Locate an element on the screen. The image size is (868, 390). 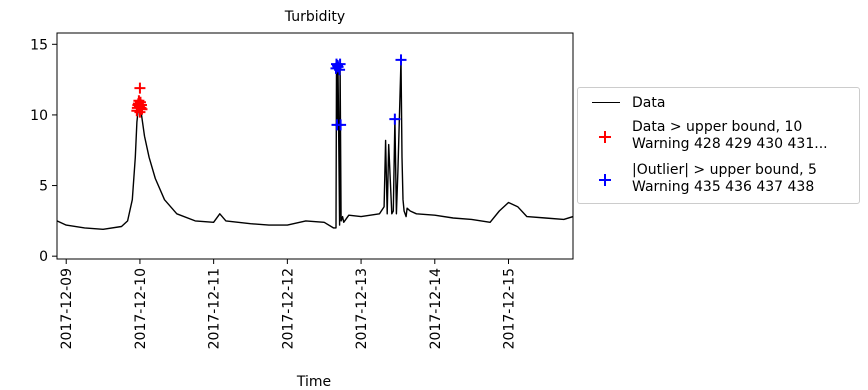
legend-label-outlier-warning: Warning 435 436 437 438 is located at coordinates (723, 187).